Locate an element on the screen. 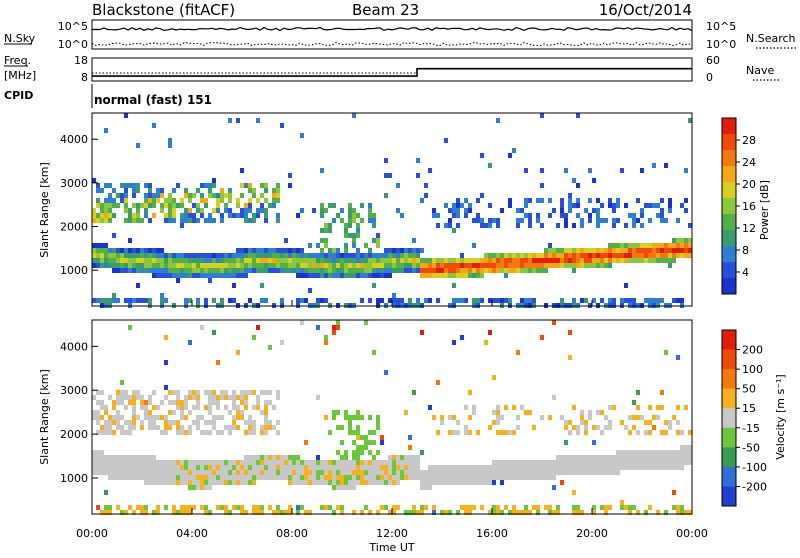 The width and height of the screenshot is (800, 558). y-tick-label: 3000 is located at coordinates (74, 390).